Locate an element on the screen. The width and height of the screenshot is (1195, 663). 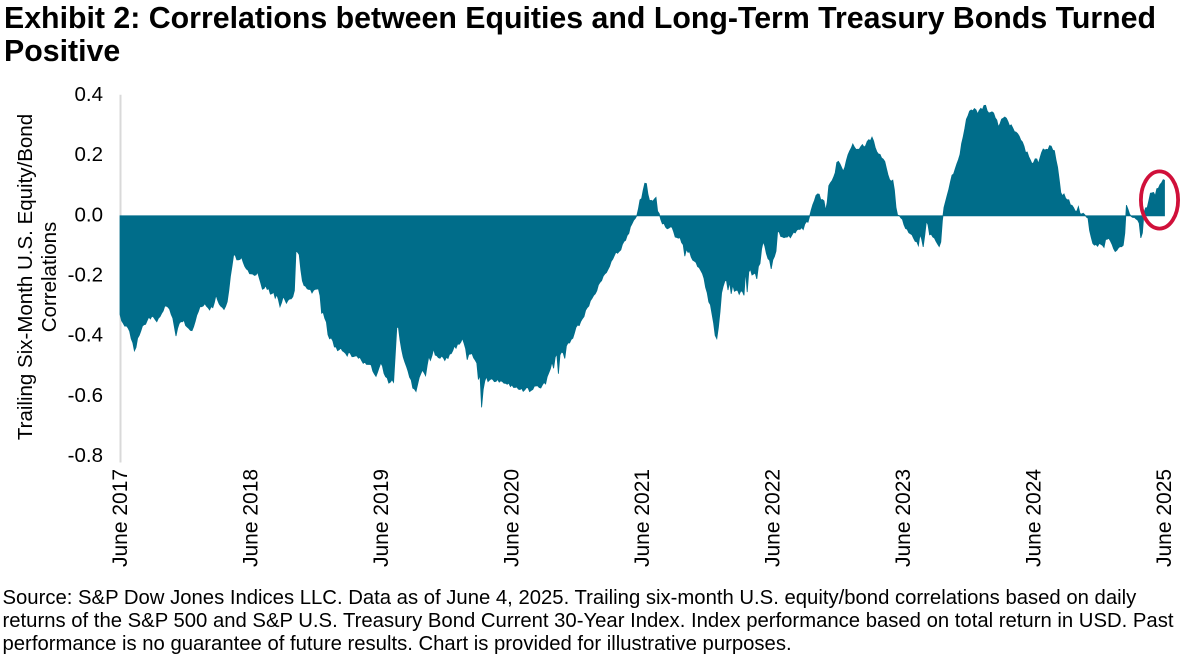
svg-text: Correlations is located at coordinates (49, 277).